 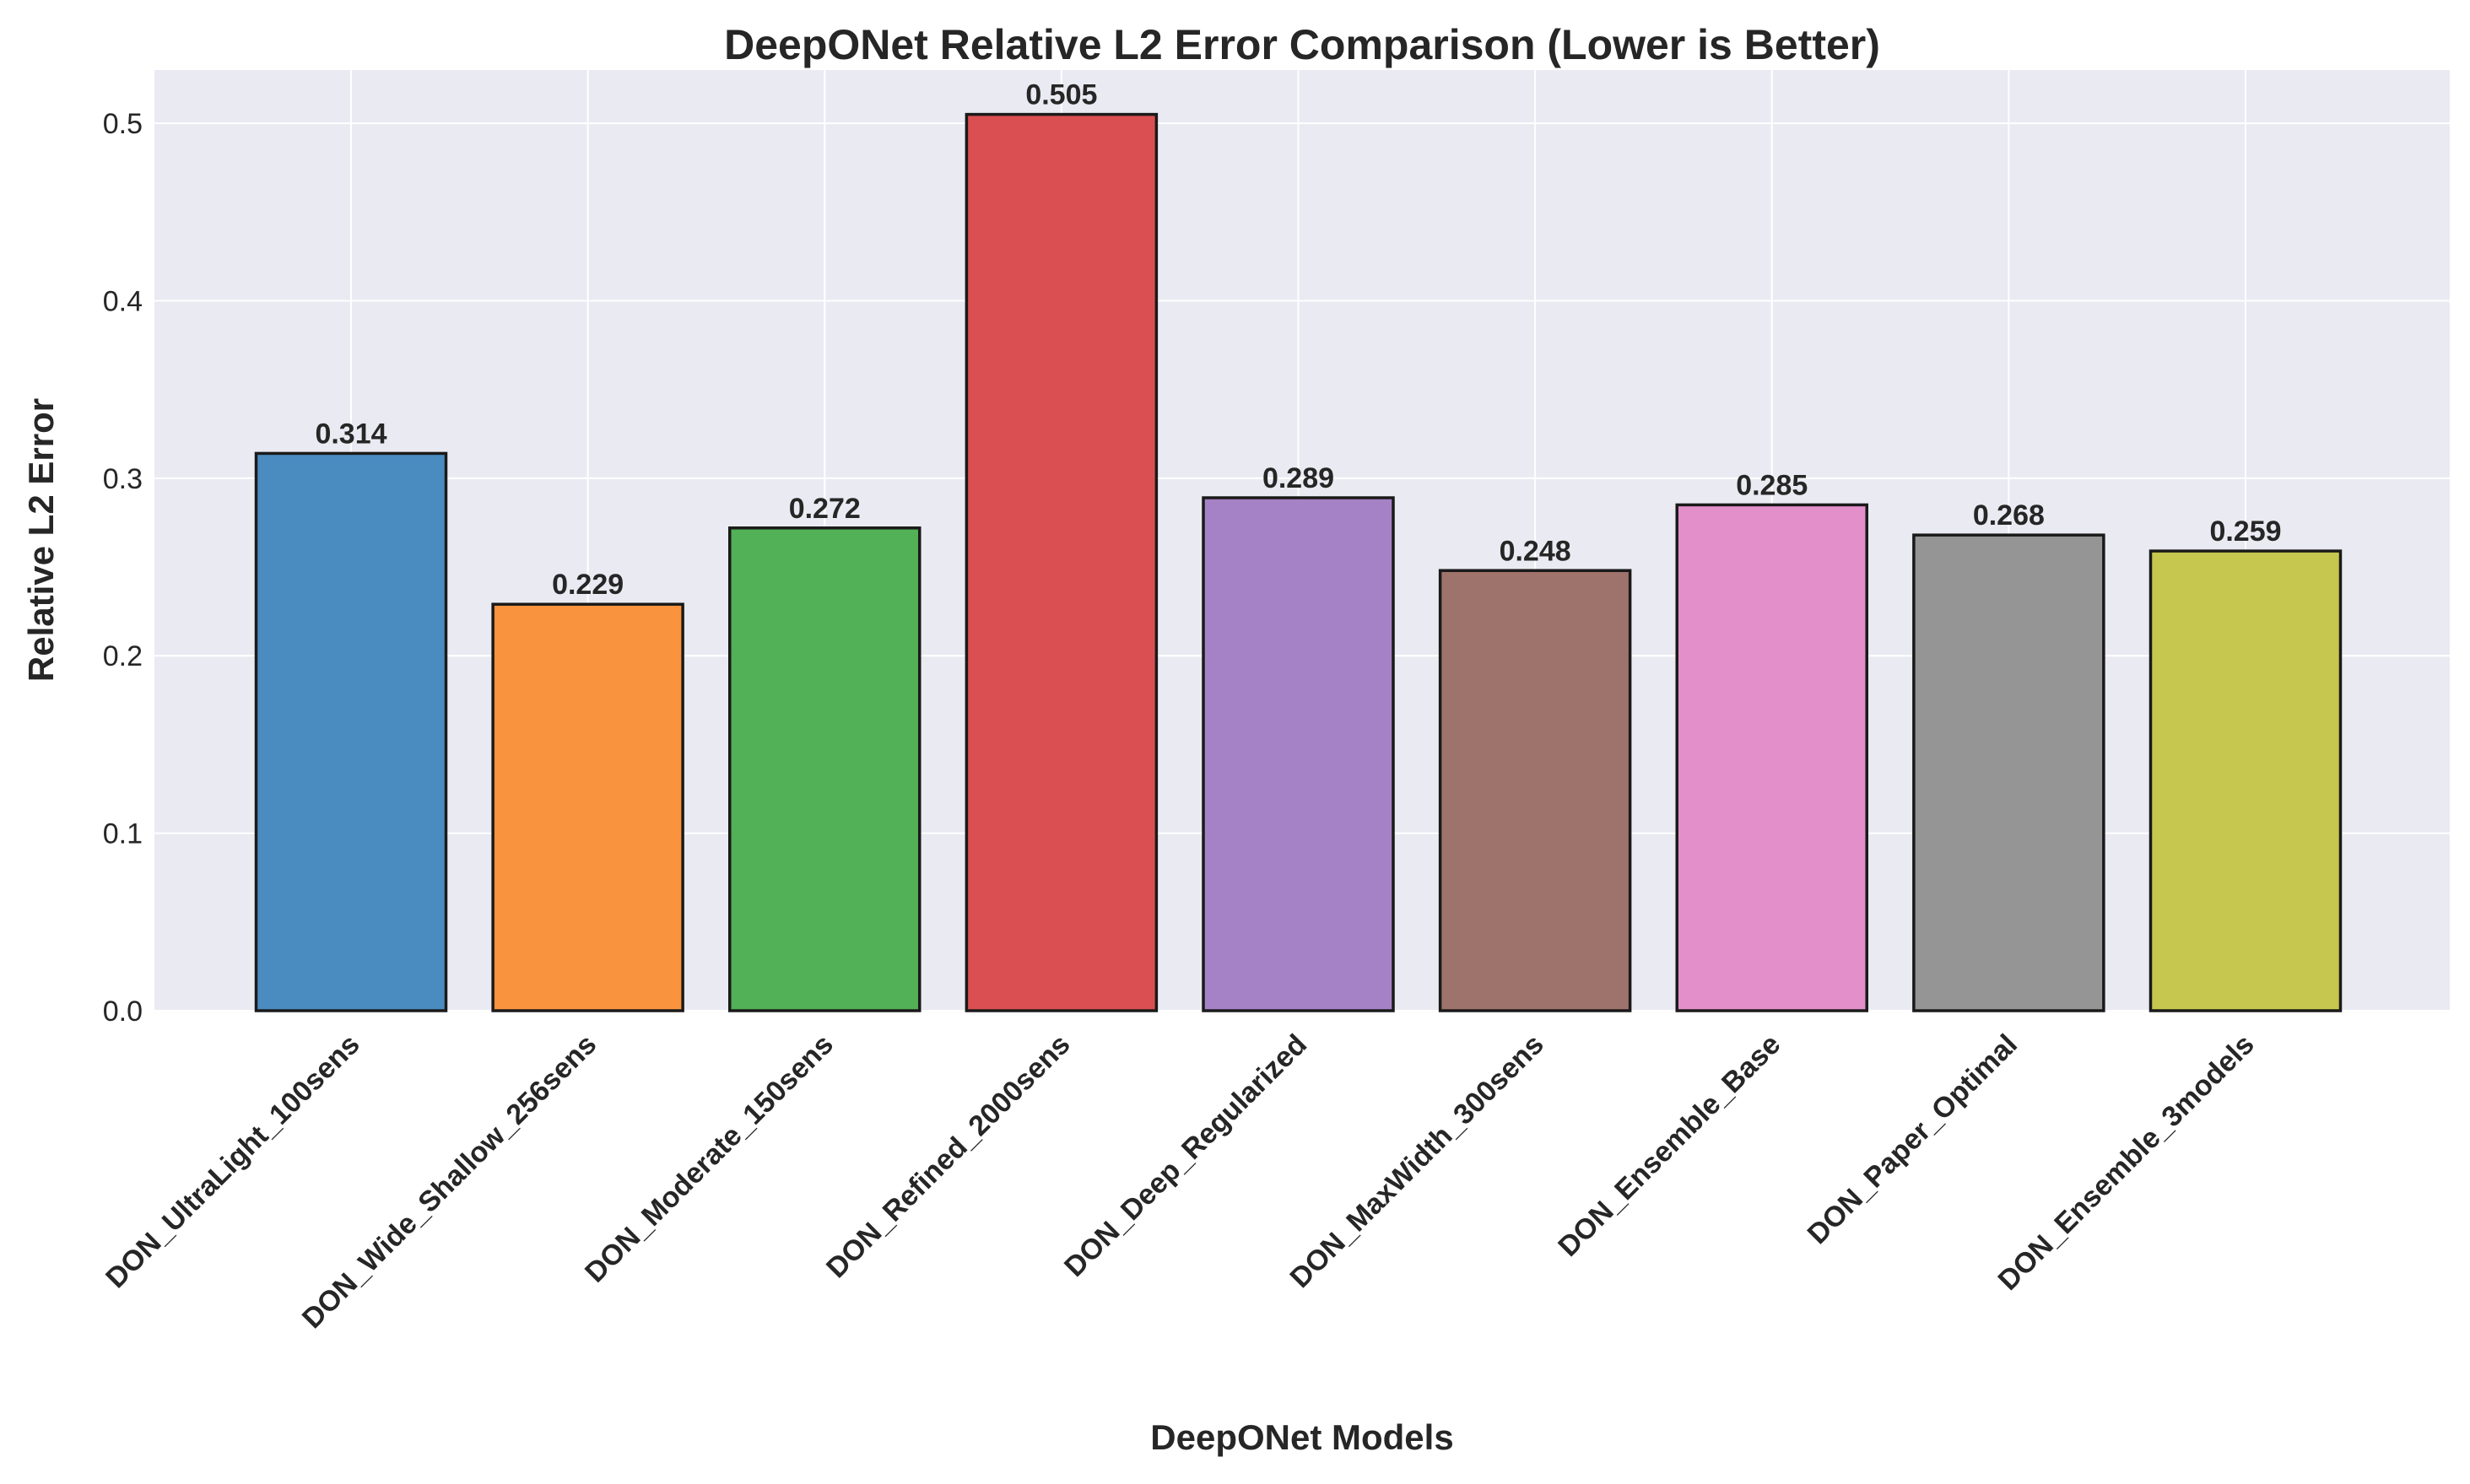 I want to click on x-tick-label: DON_Paper_Optimal, so click(x=1913, y=1139).